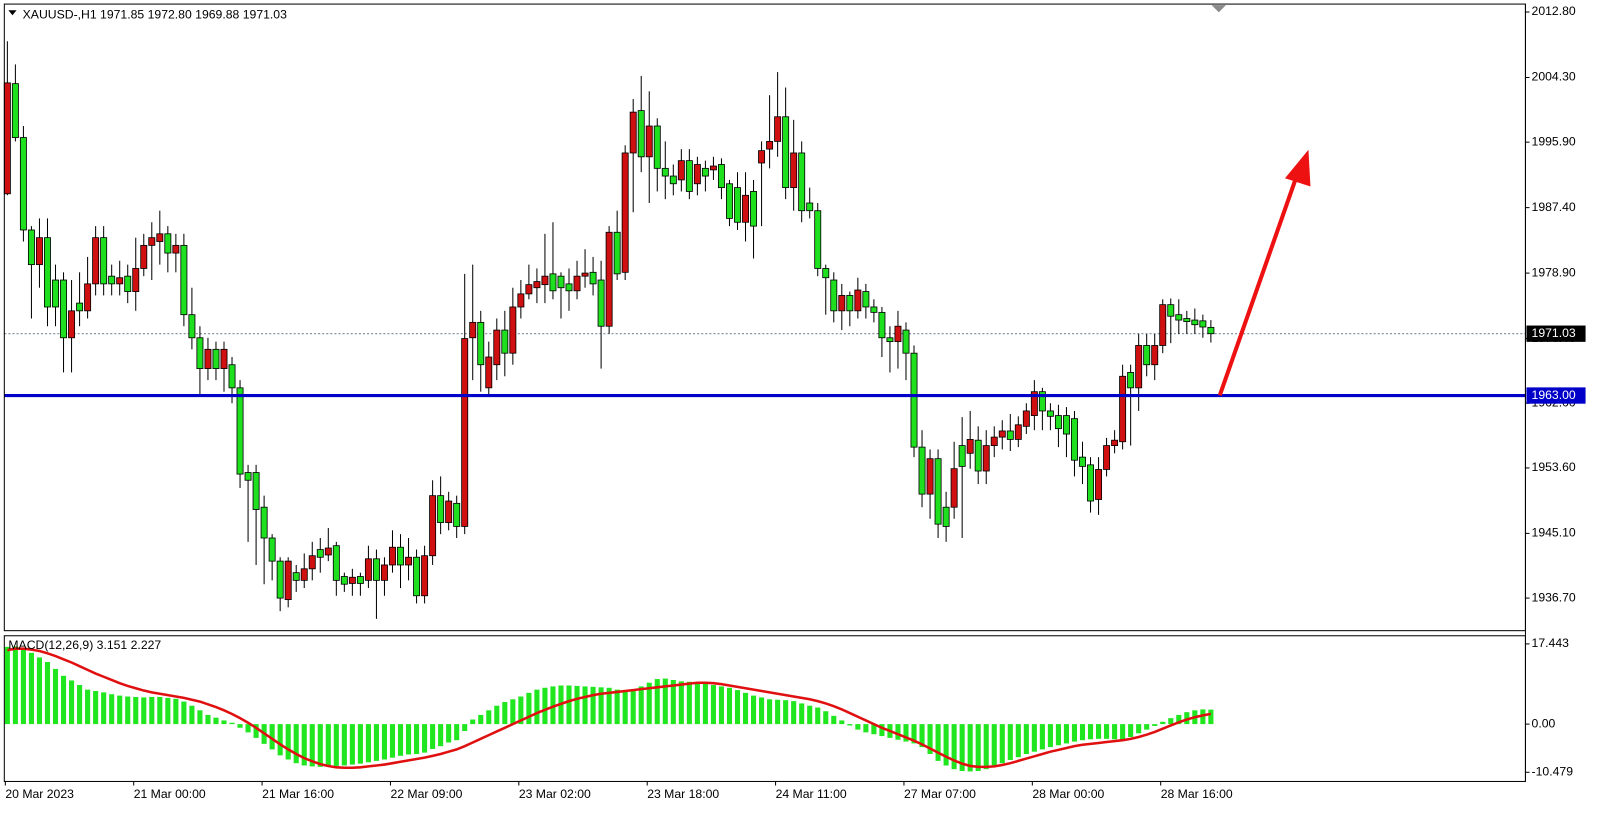 Image resolution: width=1597 pixels, height=816 pixels. I want to click on signal-line, so click(609, 708).